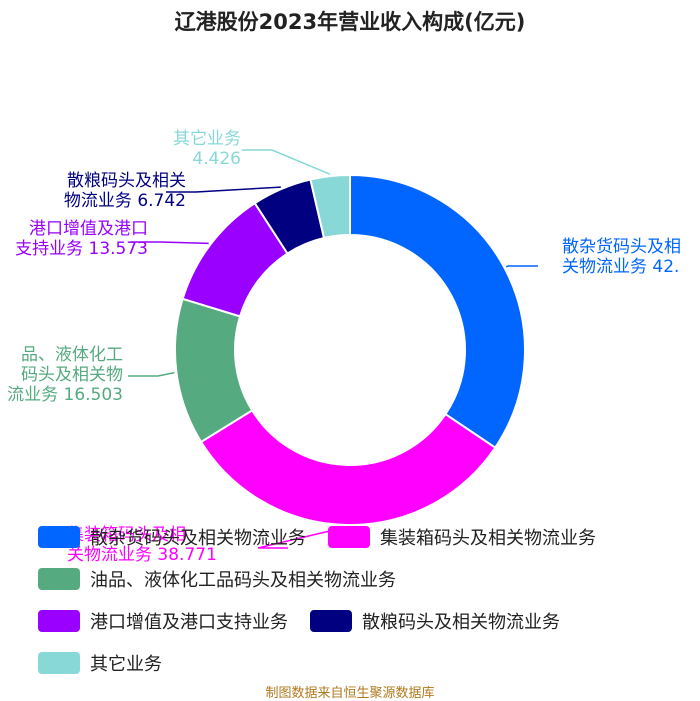  Describe the element at coordinates (350, 22) in the screenshot. I see `chart-title: 辽港股份2023年营业收入构成(亿元)` at that location.